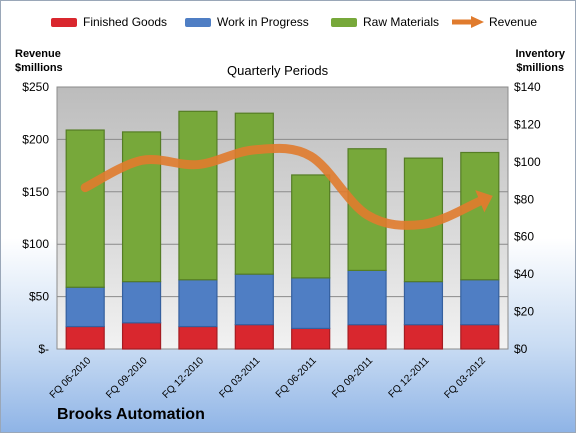 The height and width of the screenshot is (433, 576). I want to click on y-right-axis-title: Inventory $millions, so click(540, 61).